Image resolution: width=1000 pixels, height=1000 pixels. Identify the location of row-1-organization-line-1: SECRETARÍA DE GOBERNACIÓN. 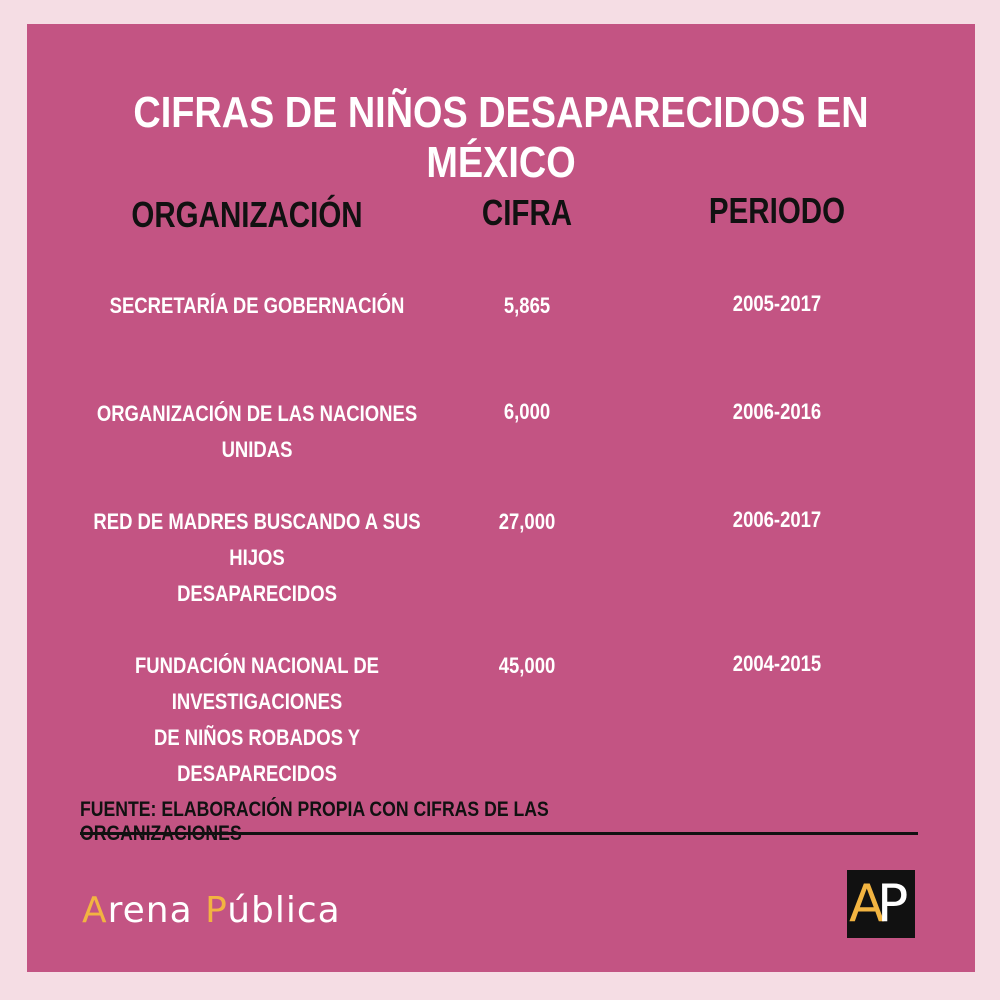
(257, 305).